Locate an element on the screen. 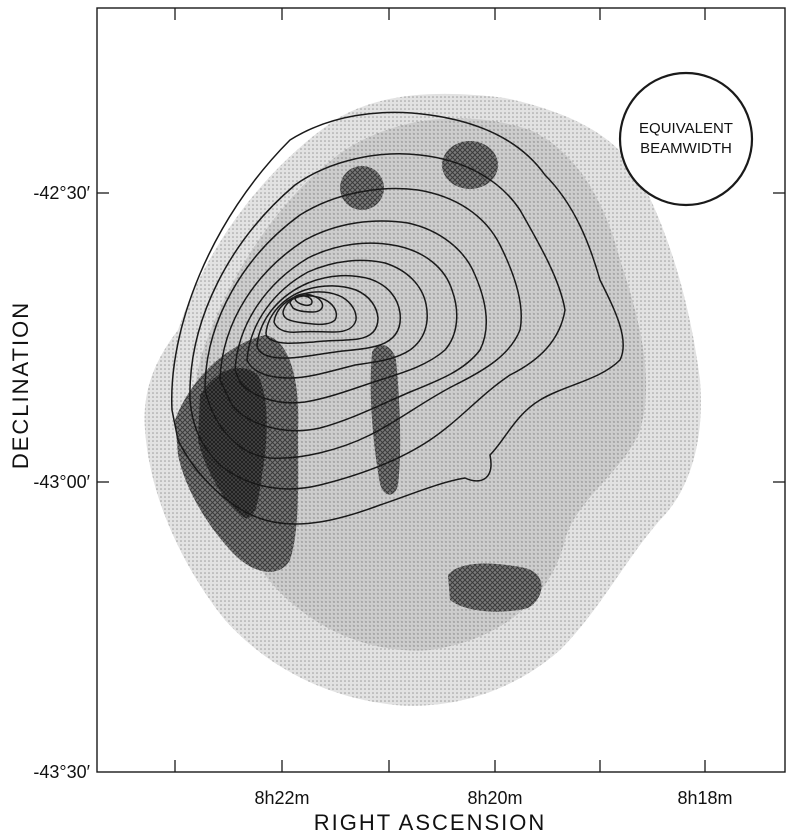 The height and width of the screenshot is (836, 787). y-tick-label-4330: -43°30′ is located at coordinates (61, 772).